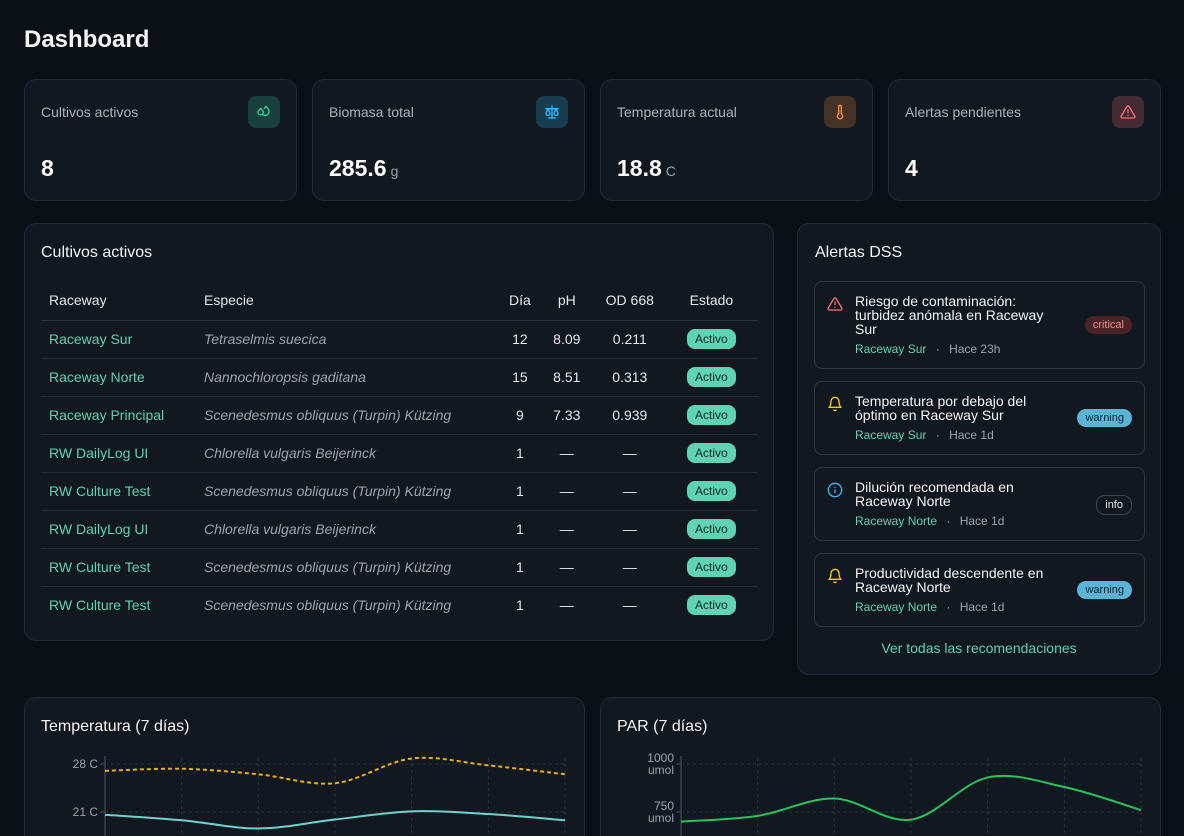  I want to click on raceway-link: Raceway Principal, so click(118, 415).